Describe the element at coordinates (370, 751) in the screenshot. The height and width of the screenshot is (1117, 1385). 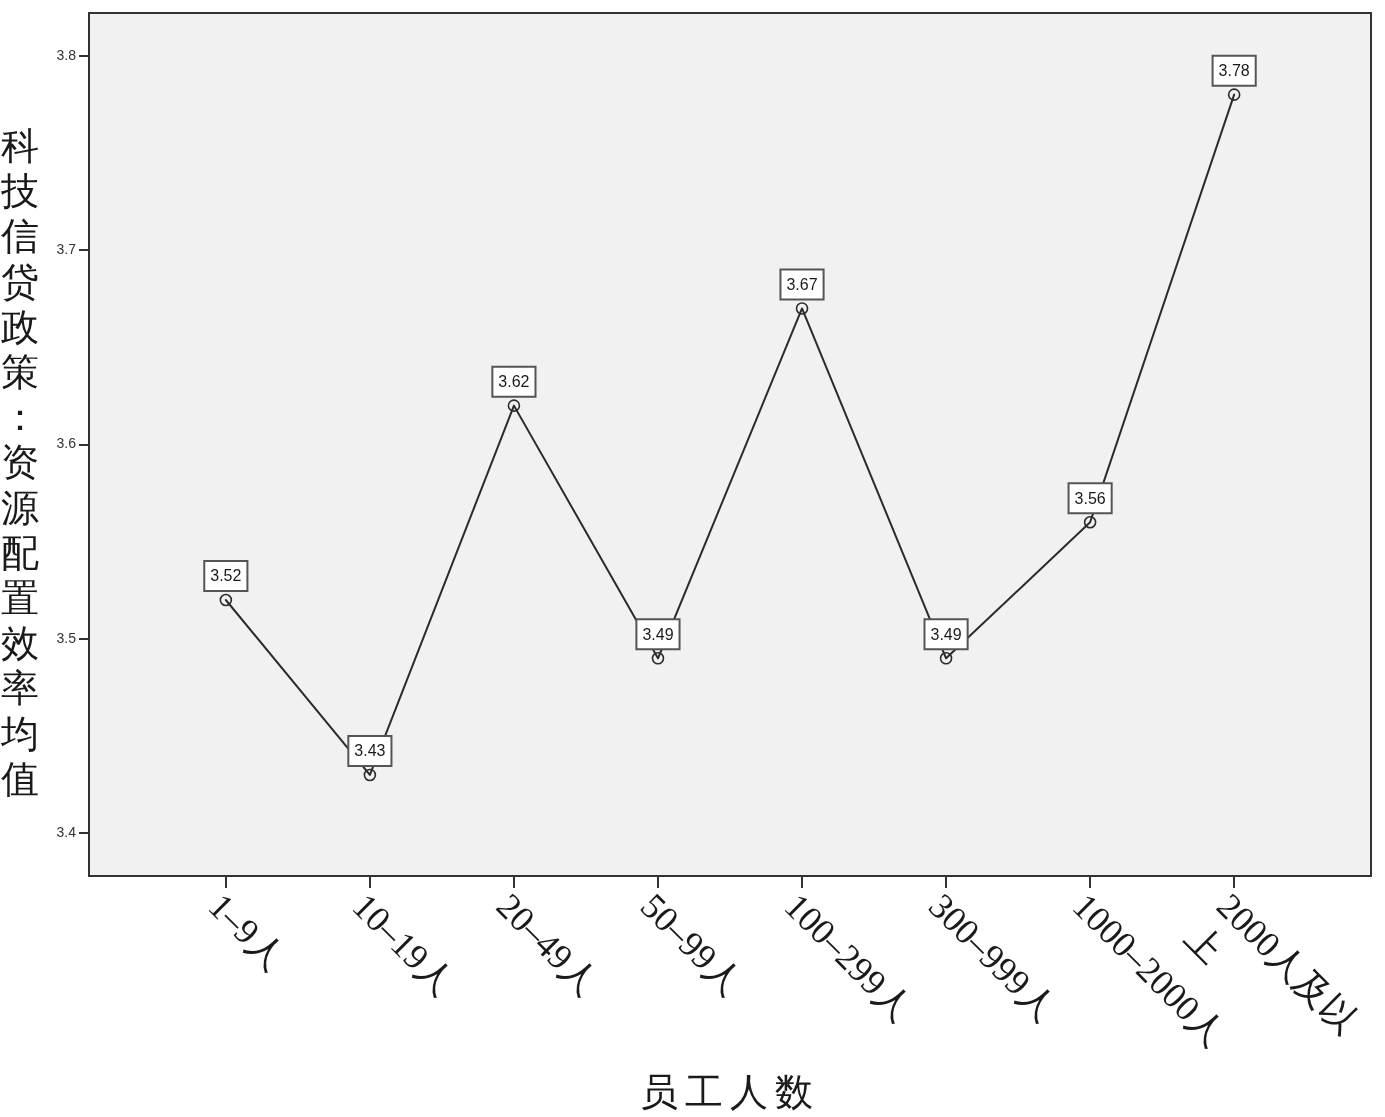
I see `data-label: 3.43` at that location.